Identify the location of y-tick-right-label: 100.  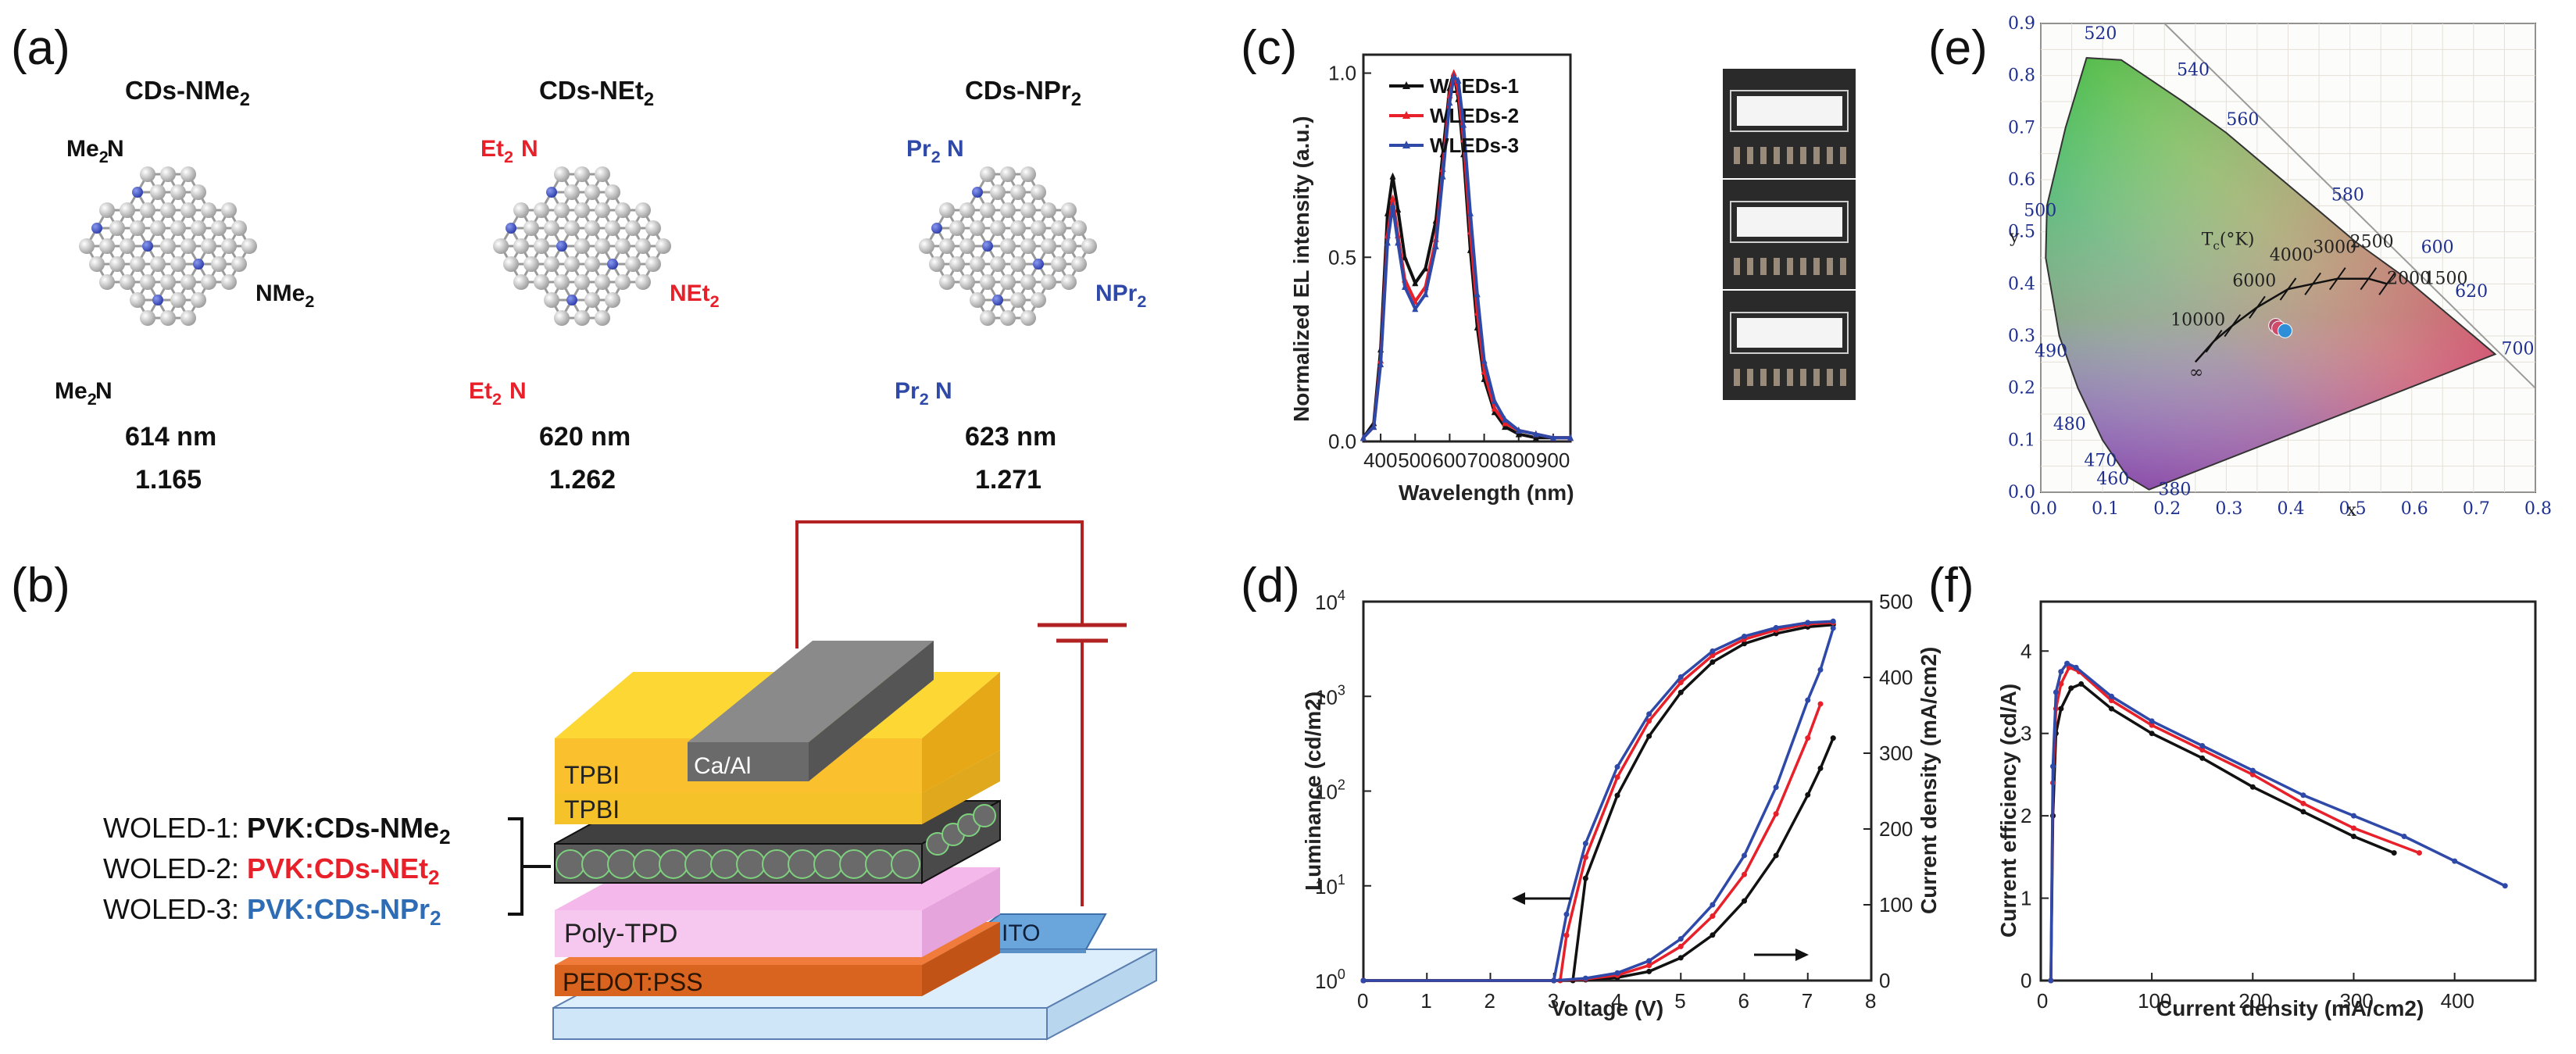
(1896, 904).